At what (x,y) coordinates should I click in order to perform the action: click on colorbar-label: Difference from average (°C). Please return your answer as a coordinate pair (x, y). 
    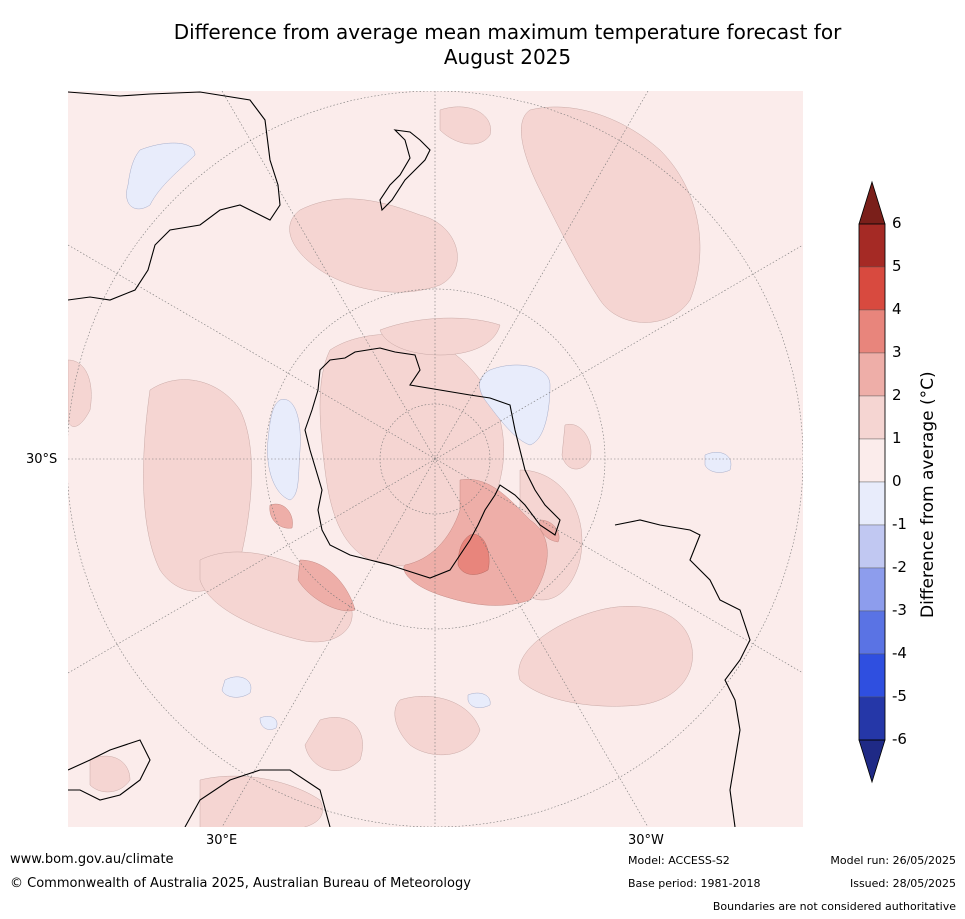
    Looking at the image, I should click on (928, 494).